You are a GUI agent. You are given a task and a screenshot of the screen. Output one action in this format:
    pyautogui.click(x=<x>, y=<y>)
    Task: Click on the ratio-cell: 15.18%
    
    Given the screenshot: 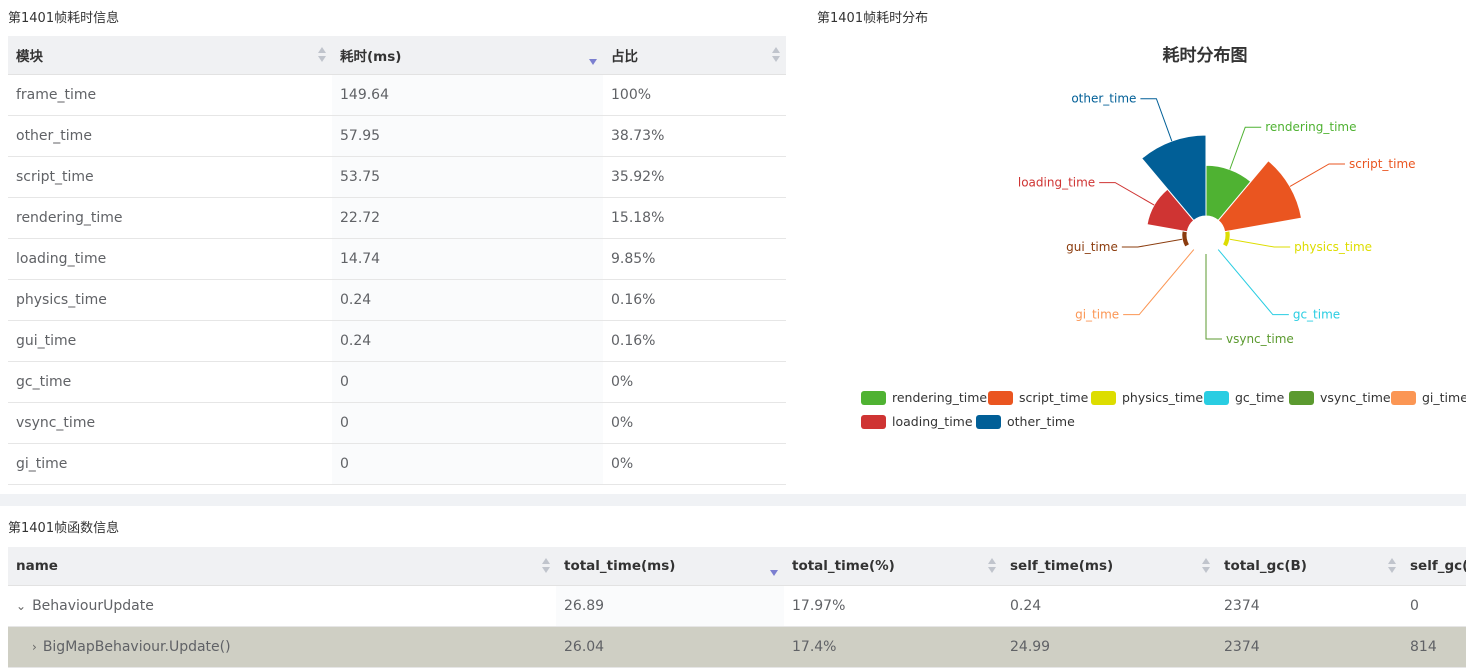 What is the action you would take?
    pyautogui.click(x=694, y=218)
    